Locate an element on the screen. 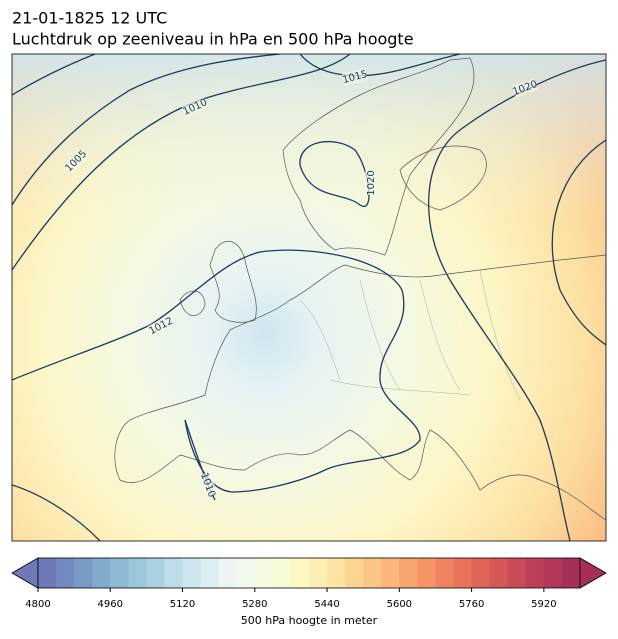 The image size is (618, 639). colorbar-tick-label: 5440 is located at coordinates (326, 604).